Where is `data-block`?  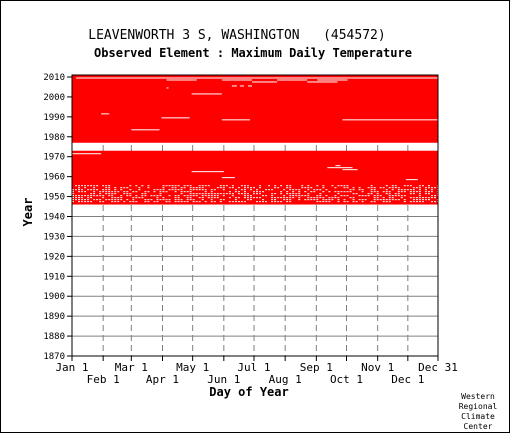 data-block is located at coordinates (255, 109).